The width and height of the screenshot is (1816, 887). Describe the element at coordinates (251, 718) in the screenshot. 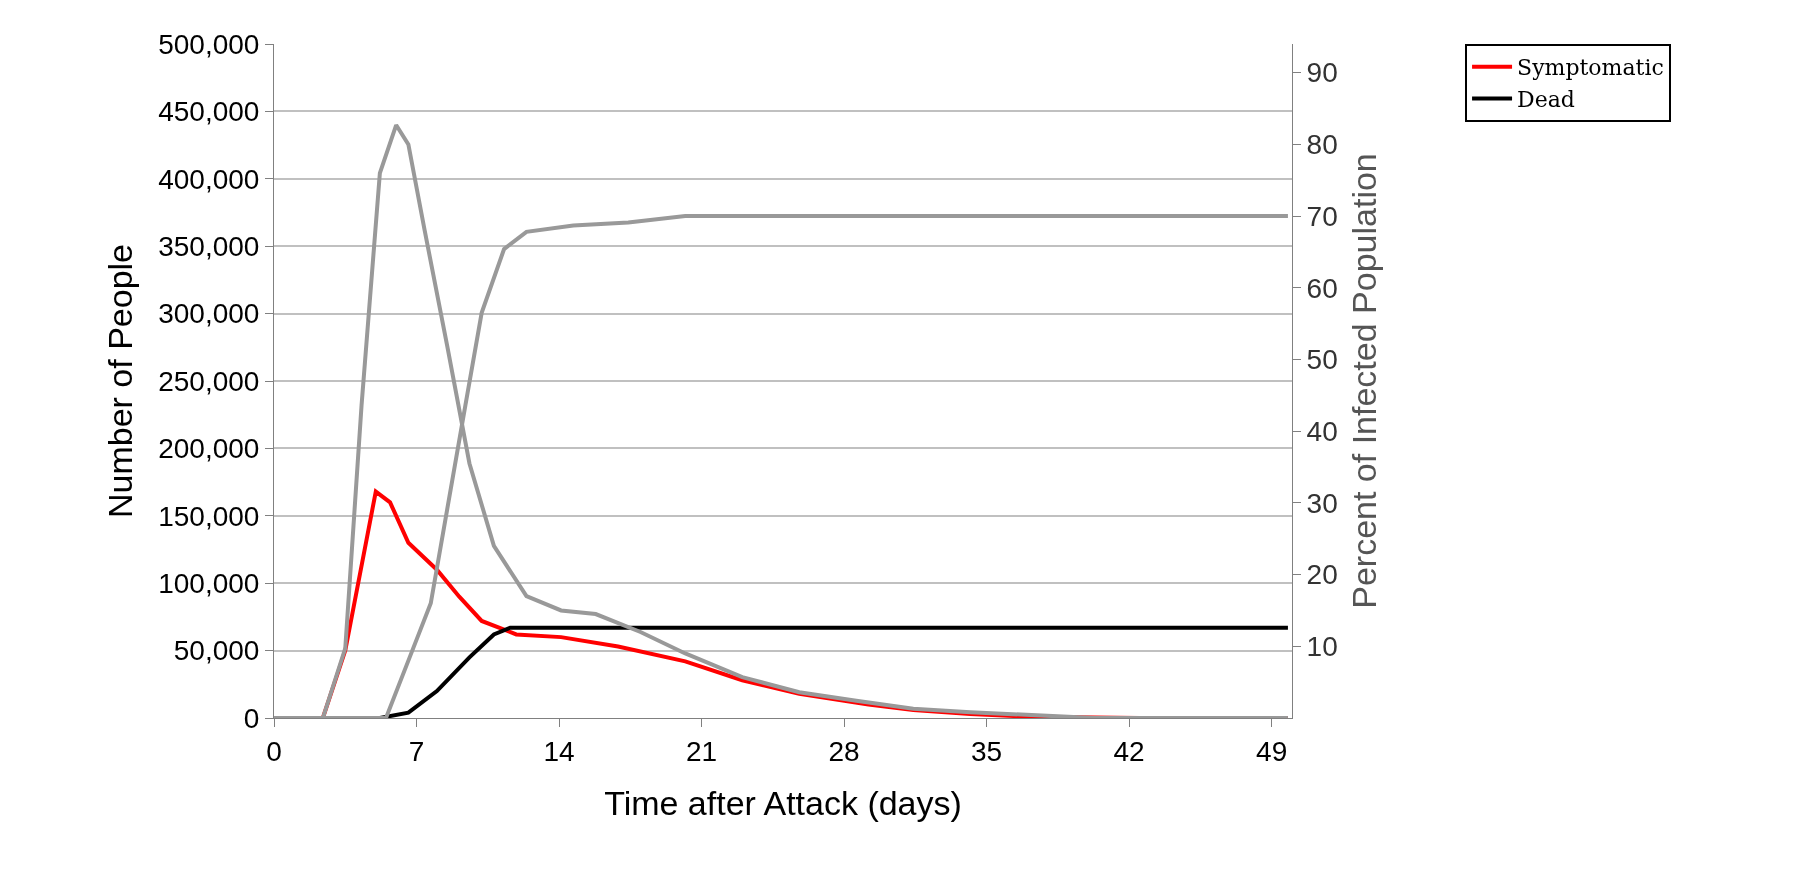

I see `y-tick-label: 0` at that location.